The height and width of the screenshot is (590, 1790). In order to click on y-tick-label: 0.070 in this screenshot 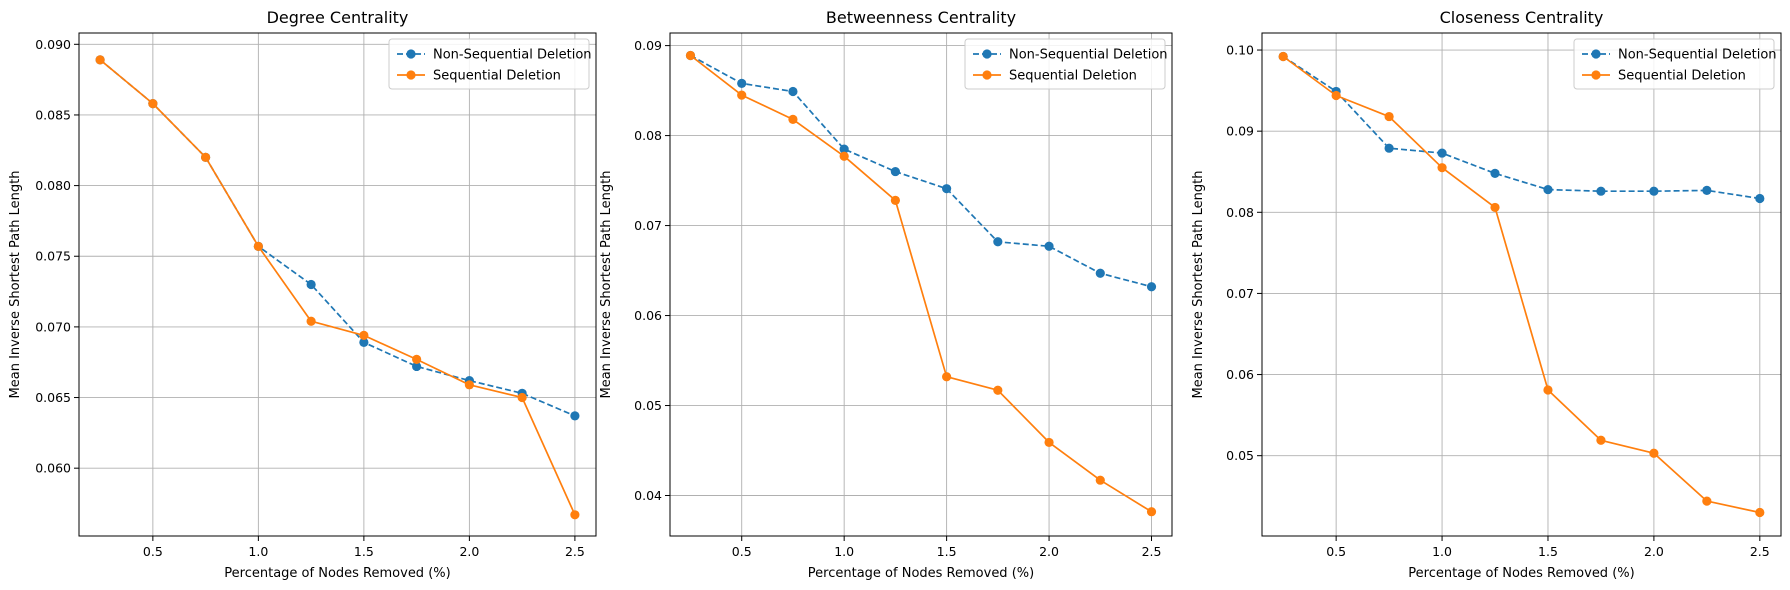, I will do `click(53, 326)`.